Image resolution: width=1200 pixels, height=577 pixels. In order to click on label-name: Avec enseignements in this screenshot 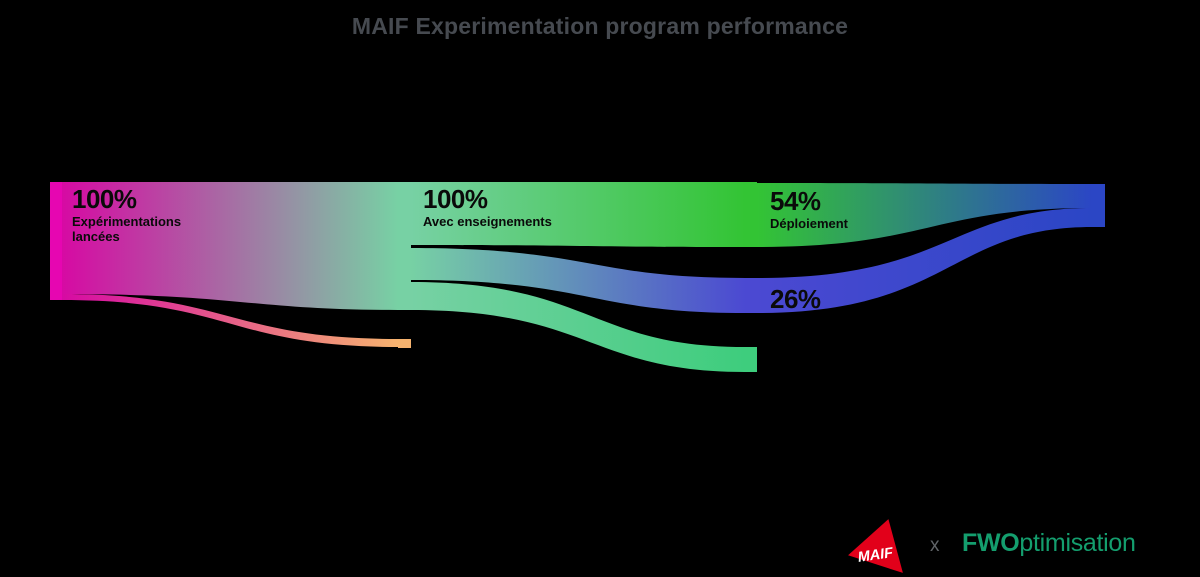, I will do `click(487, 221)`.